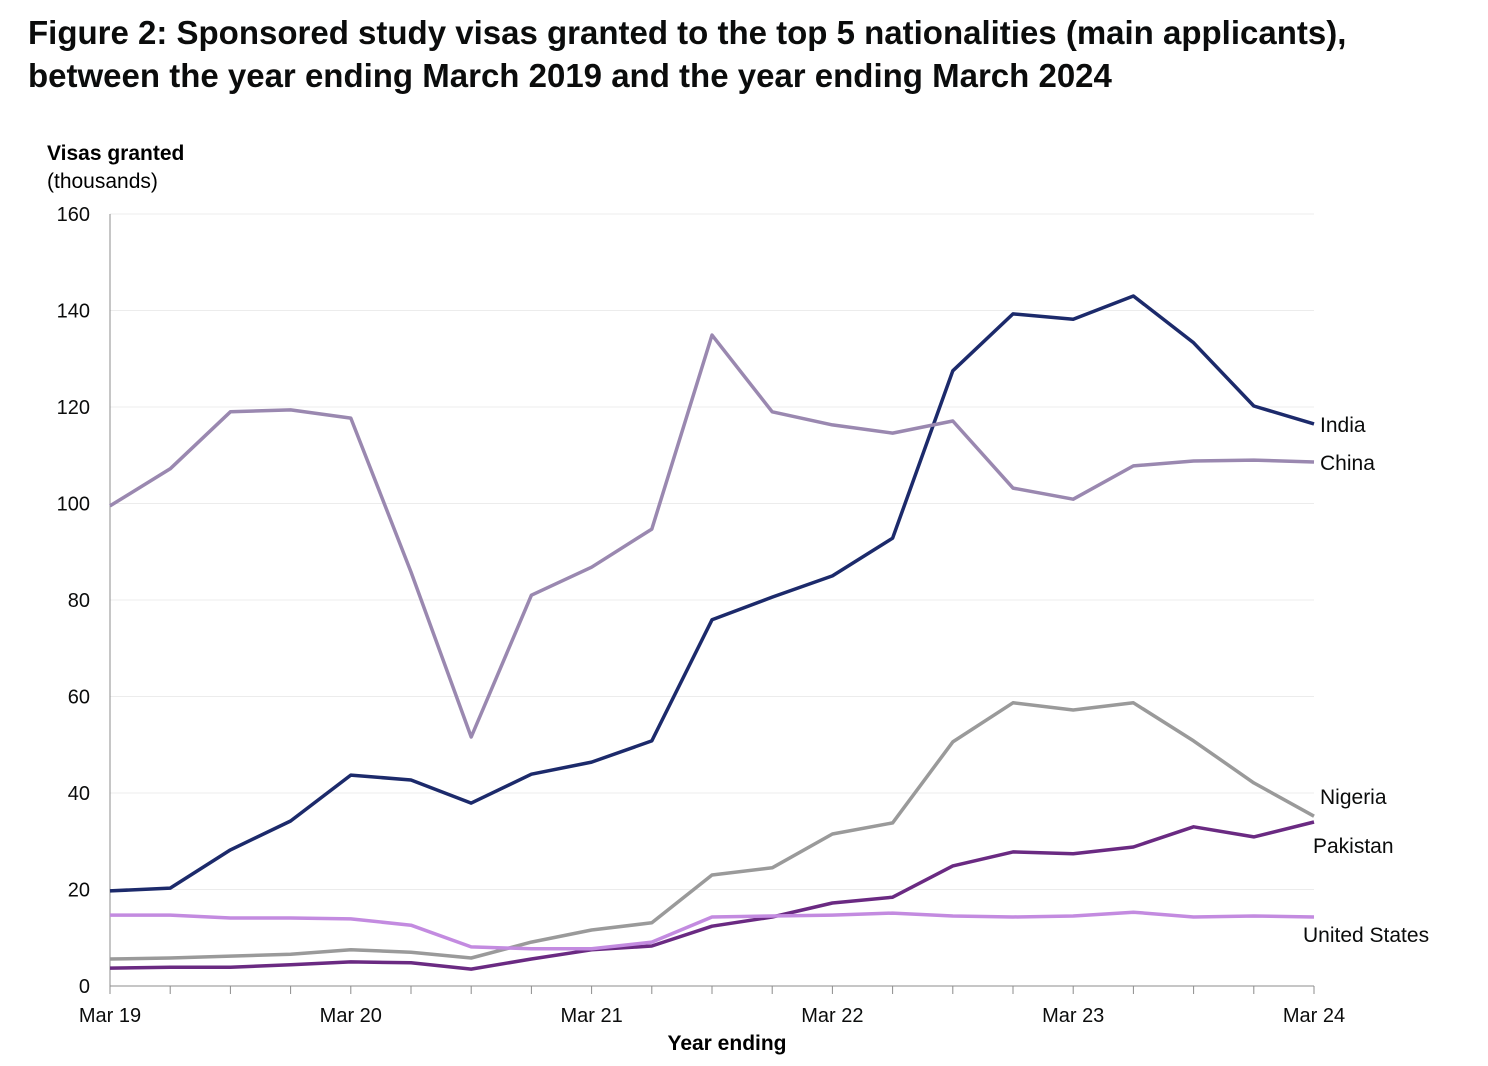  Describe the element at coordinates (1366, 935) in the screenshot. I see `series-label: United States` at that location.